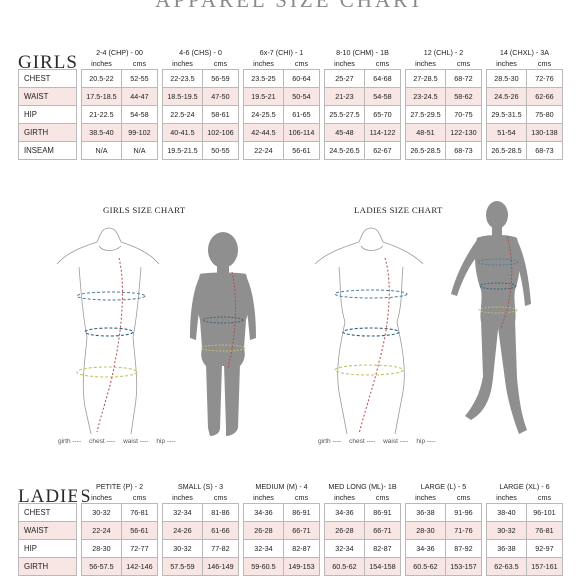  I want to click on cell-cms: 149-153, so click(301, 566).